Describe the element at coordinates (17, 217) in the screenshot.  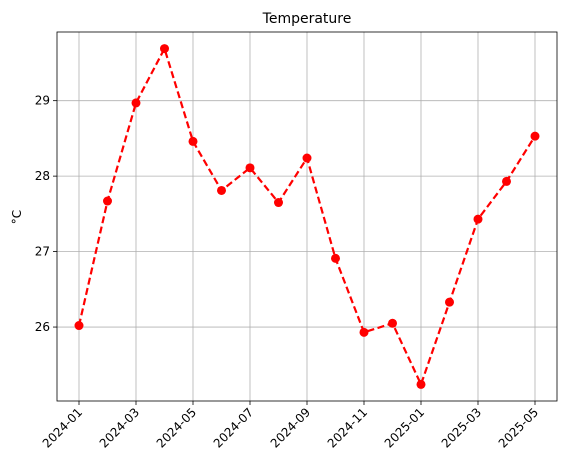
I see `y-axis-label: °C` at that location.